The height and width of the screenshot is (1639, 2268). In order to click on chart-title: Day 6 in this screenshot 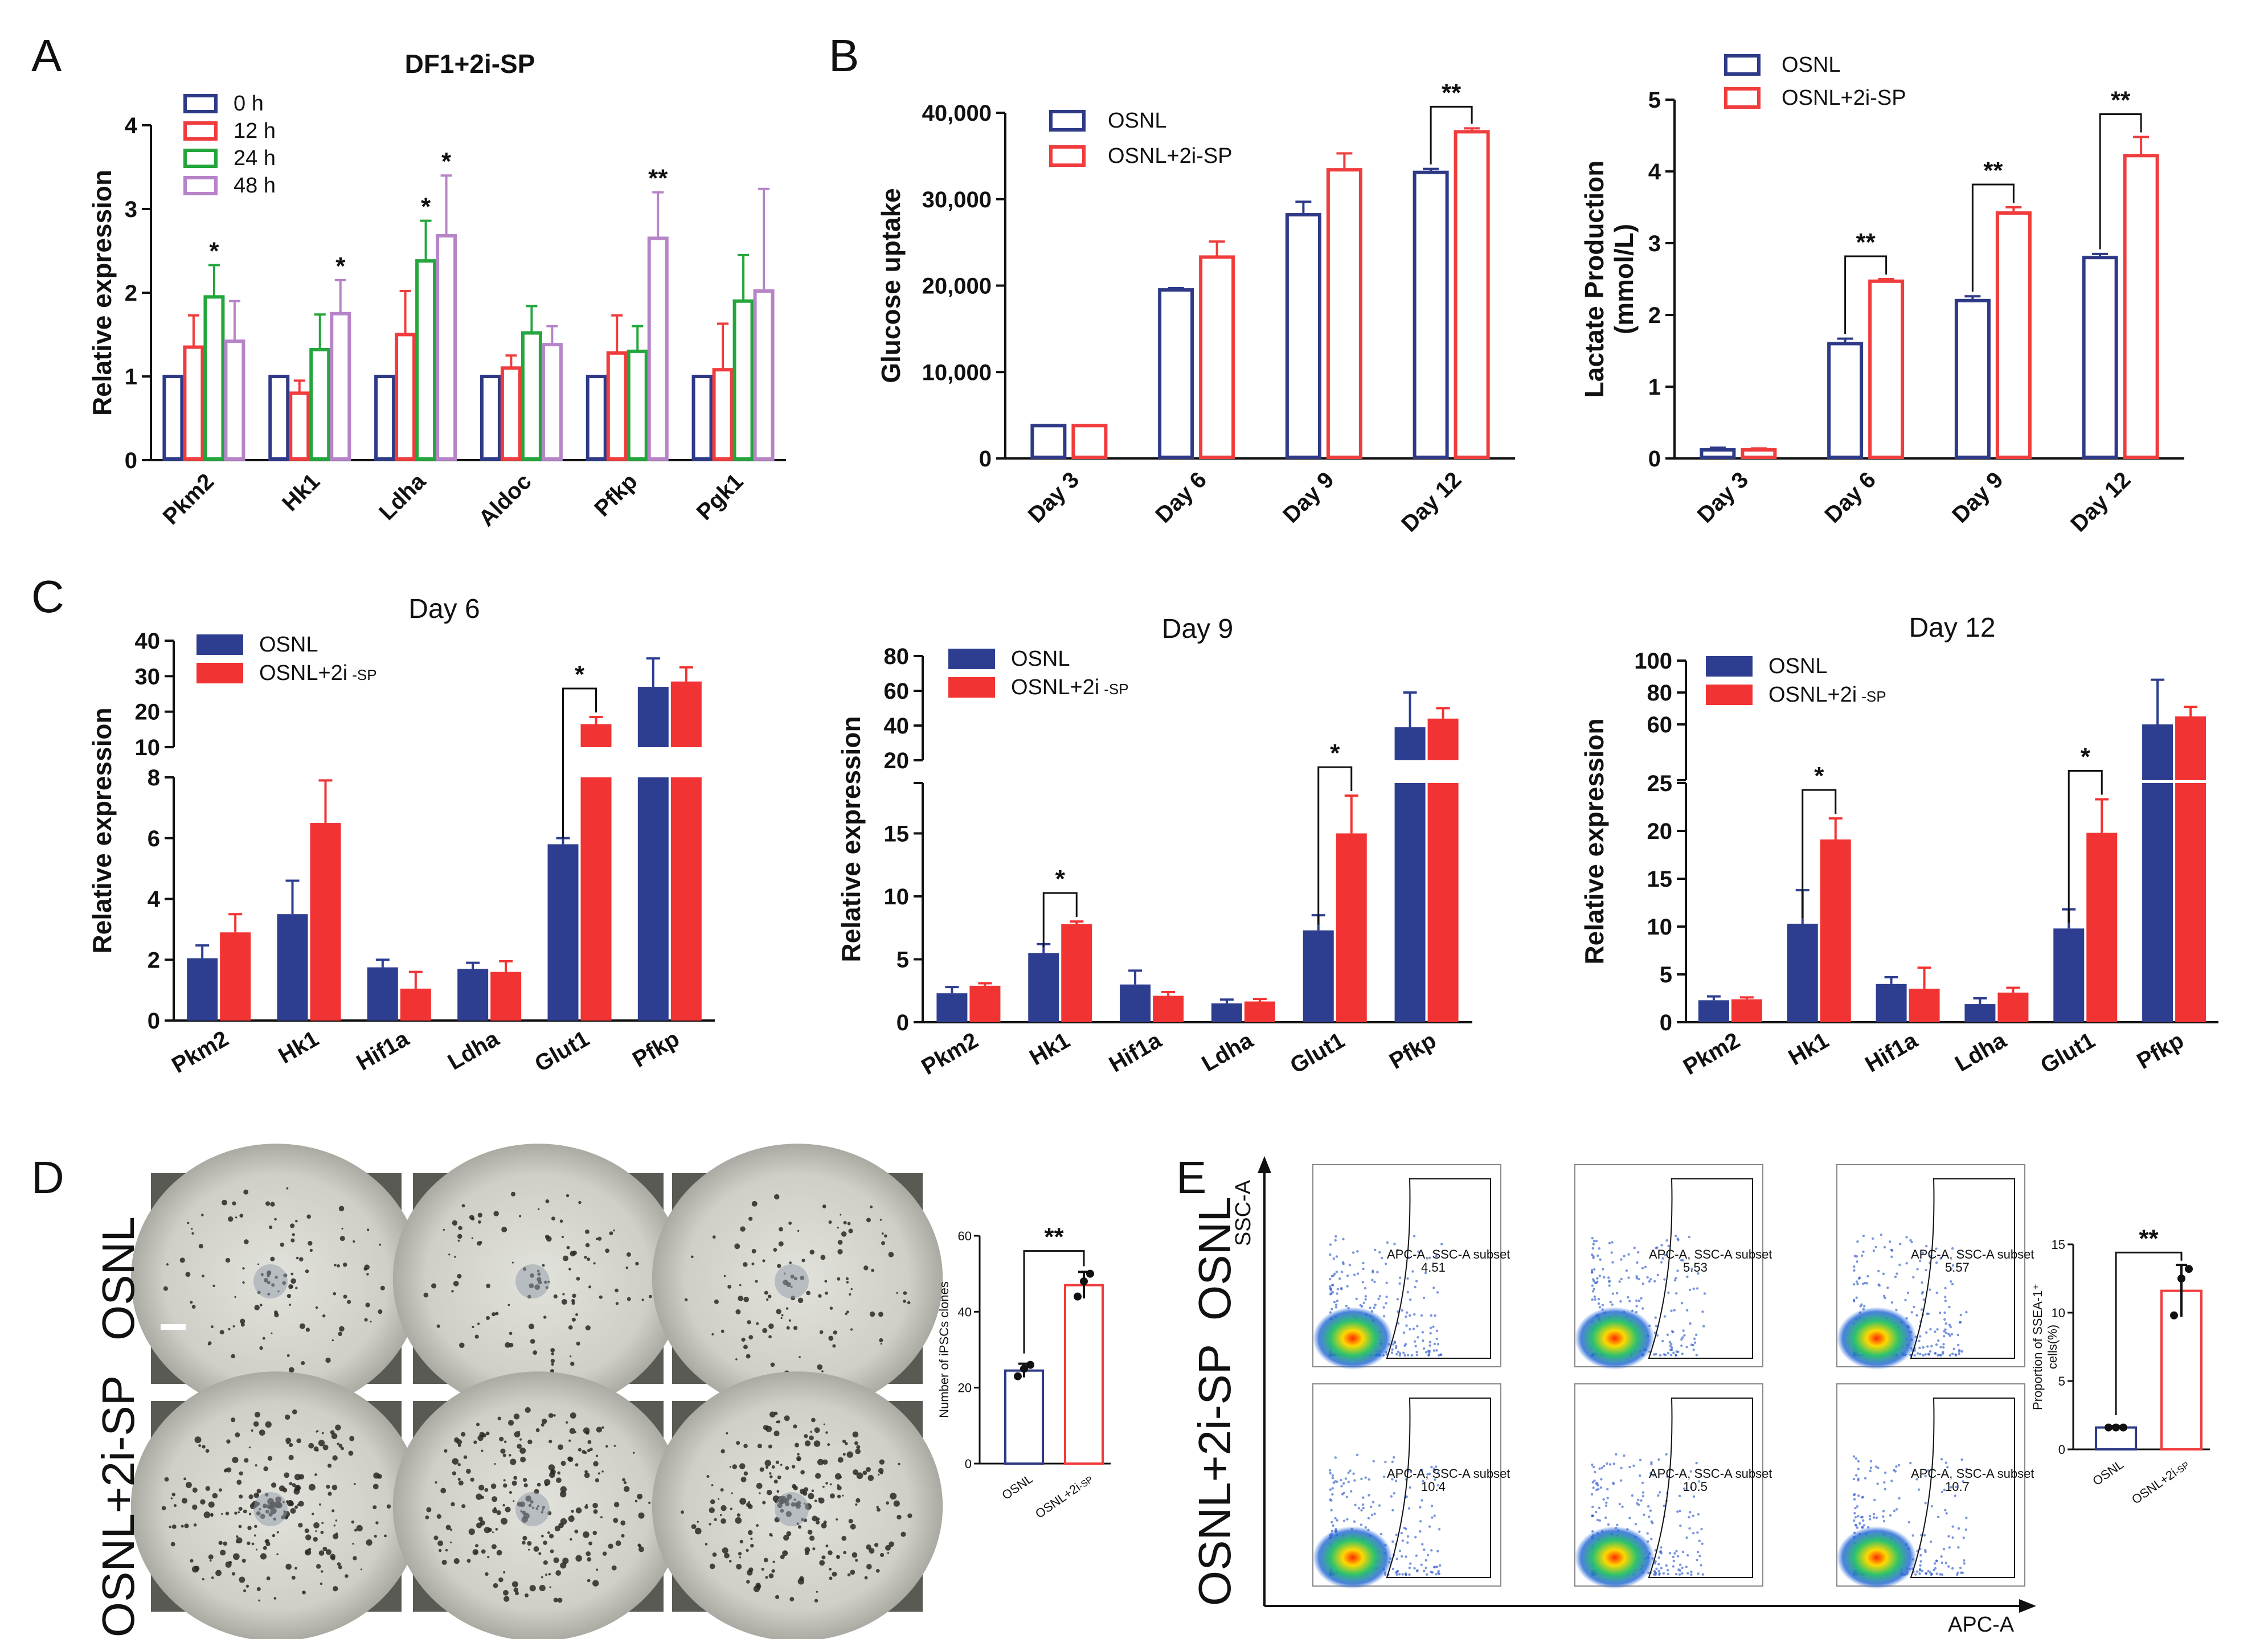, I will do `click(444, 609)`.